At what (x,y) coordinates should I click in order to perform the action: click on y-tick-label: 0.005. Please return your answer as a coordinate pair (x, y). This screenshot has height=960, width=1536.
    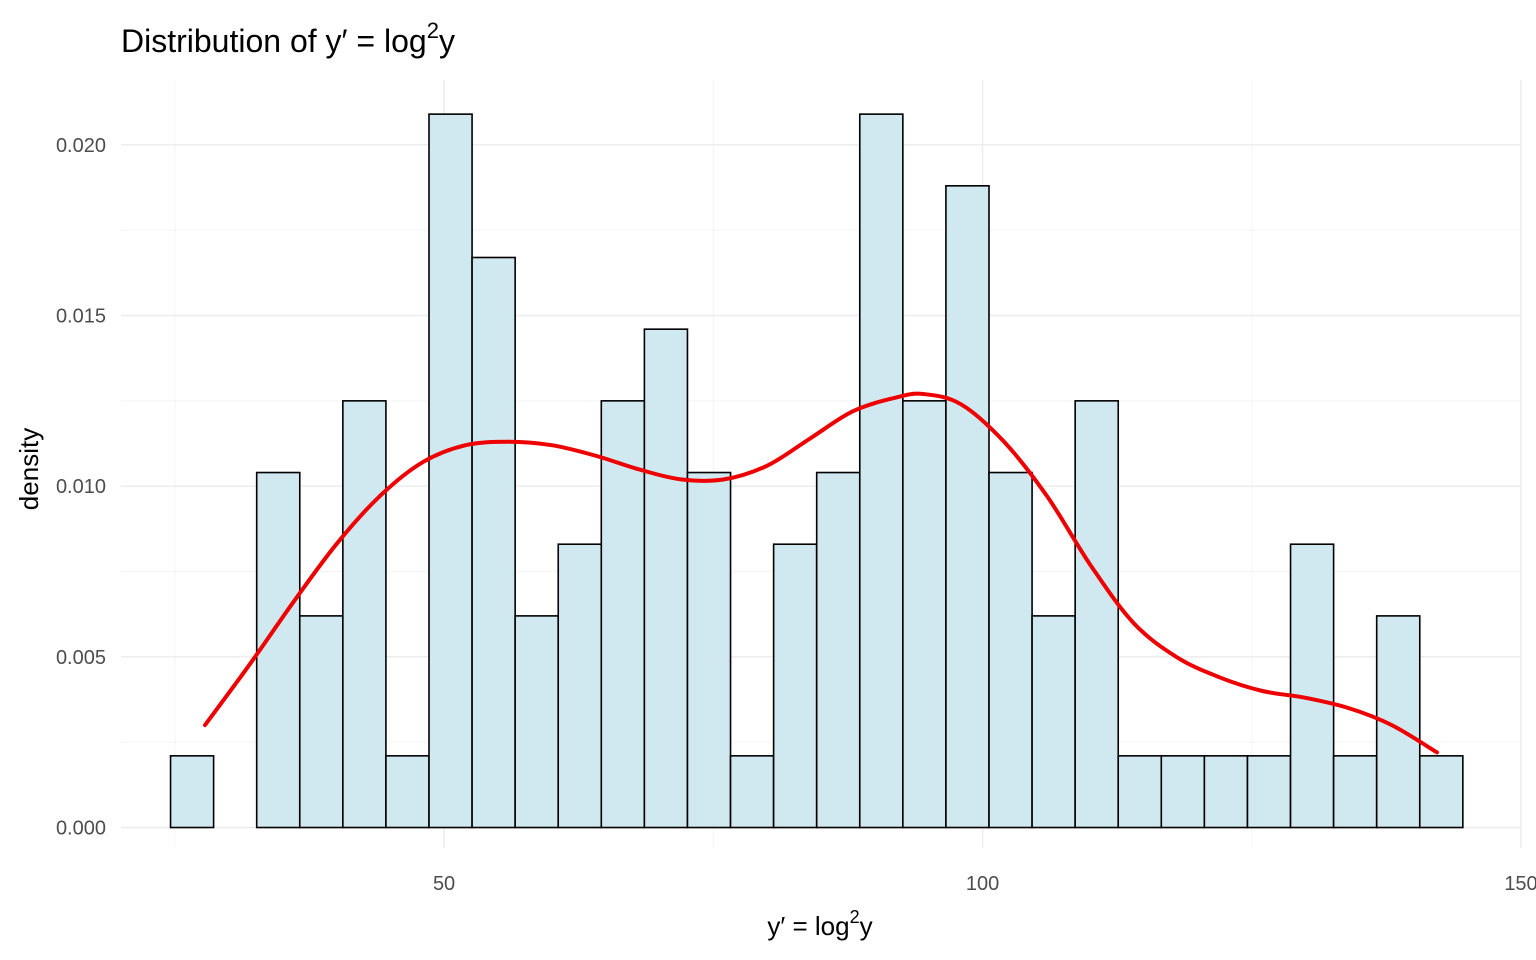
    Looking at the image, I should click on (81, 658).